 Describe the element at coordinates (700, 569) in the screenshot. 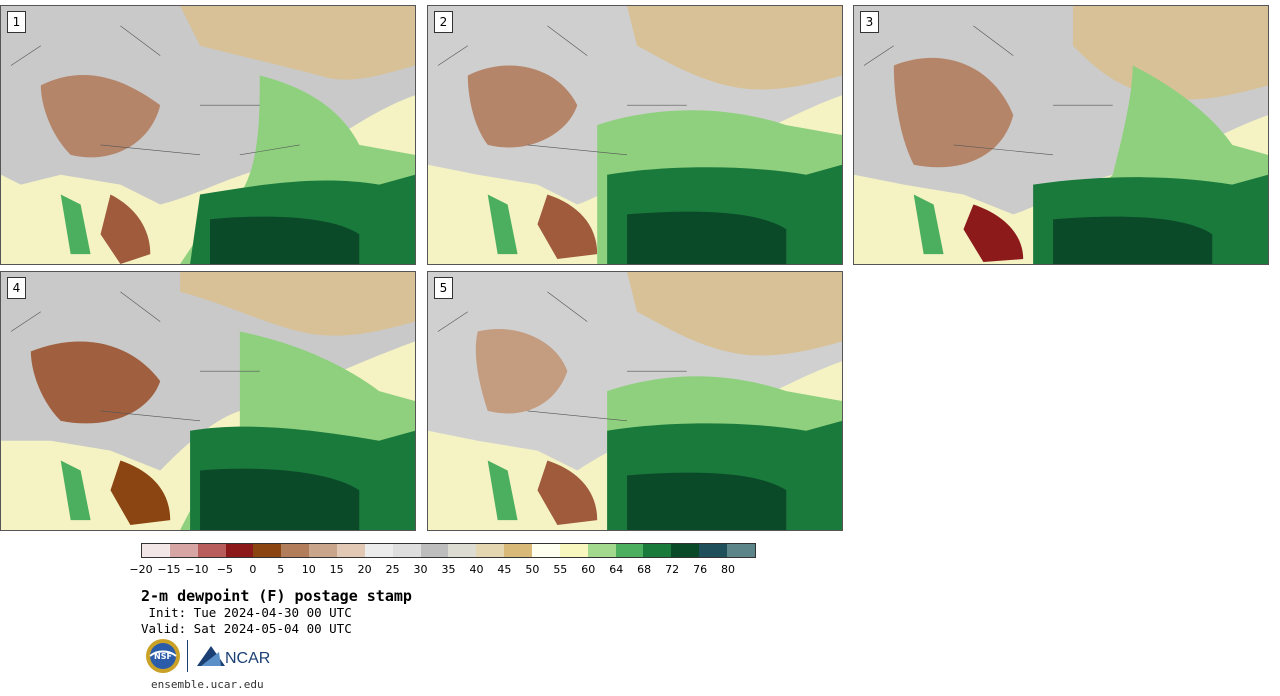

I see `colorbar-tick-label: 76` at that location.